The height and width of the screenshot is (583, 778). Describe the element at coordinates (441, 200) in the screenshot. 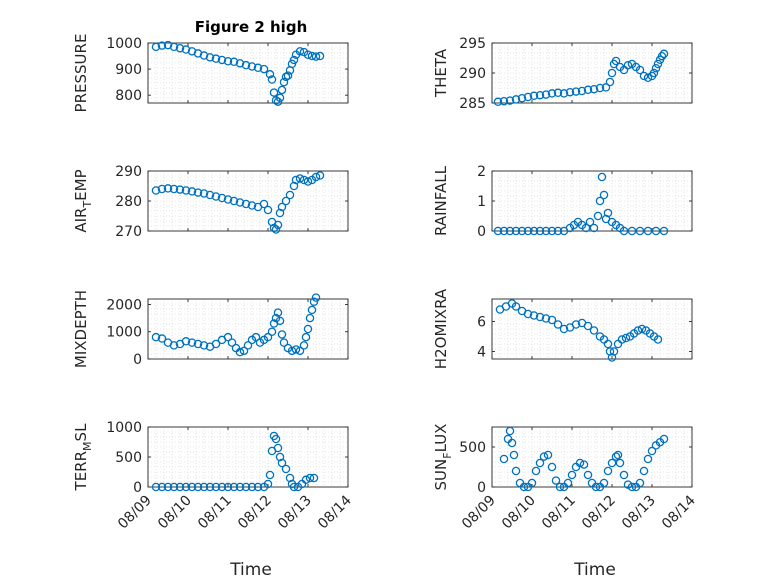

I see `y-axis-label: RAINFALL` at that location.